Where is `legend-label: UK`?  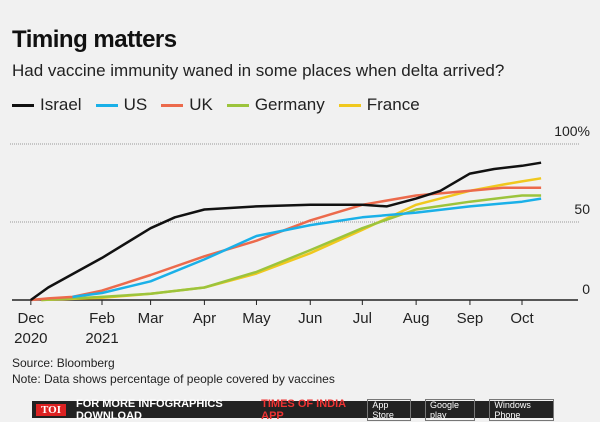 legend-label: UK is located at coordinates (201, 104).